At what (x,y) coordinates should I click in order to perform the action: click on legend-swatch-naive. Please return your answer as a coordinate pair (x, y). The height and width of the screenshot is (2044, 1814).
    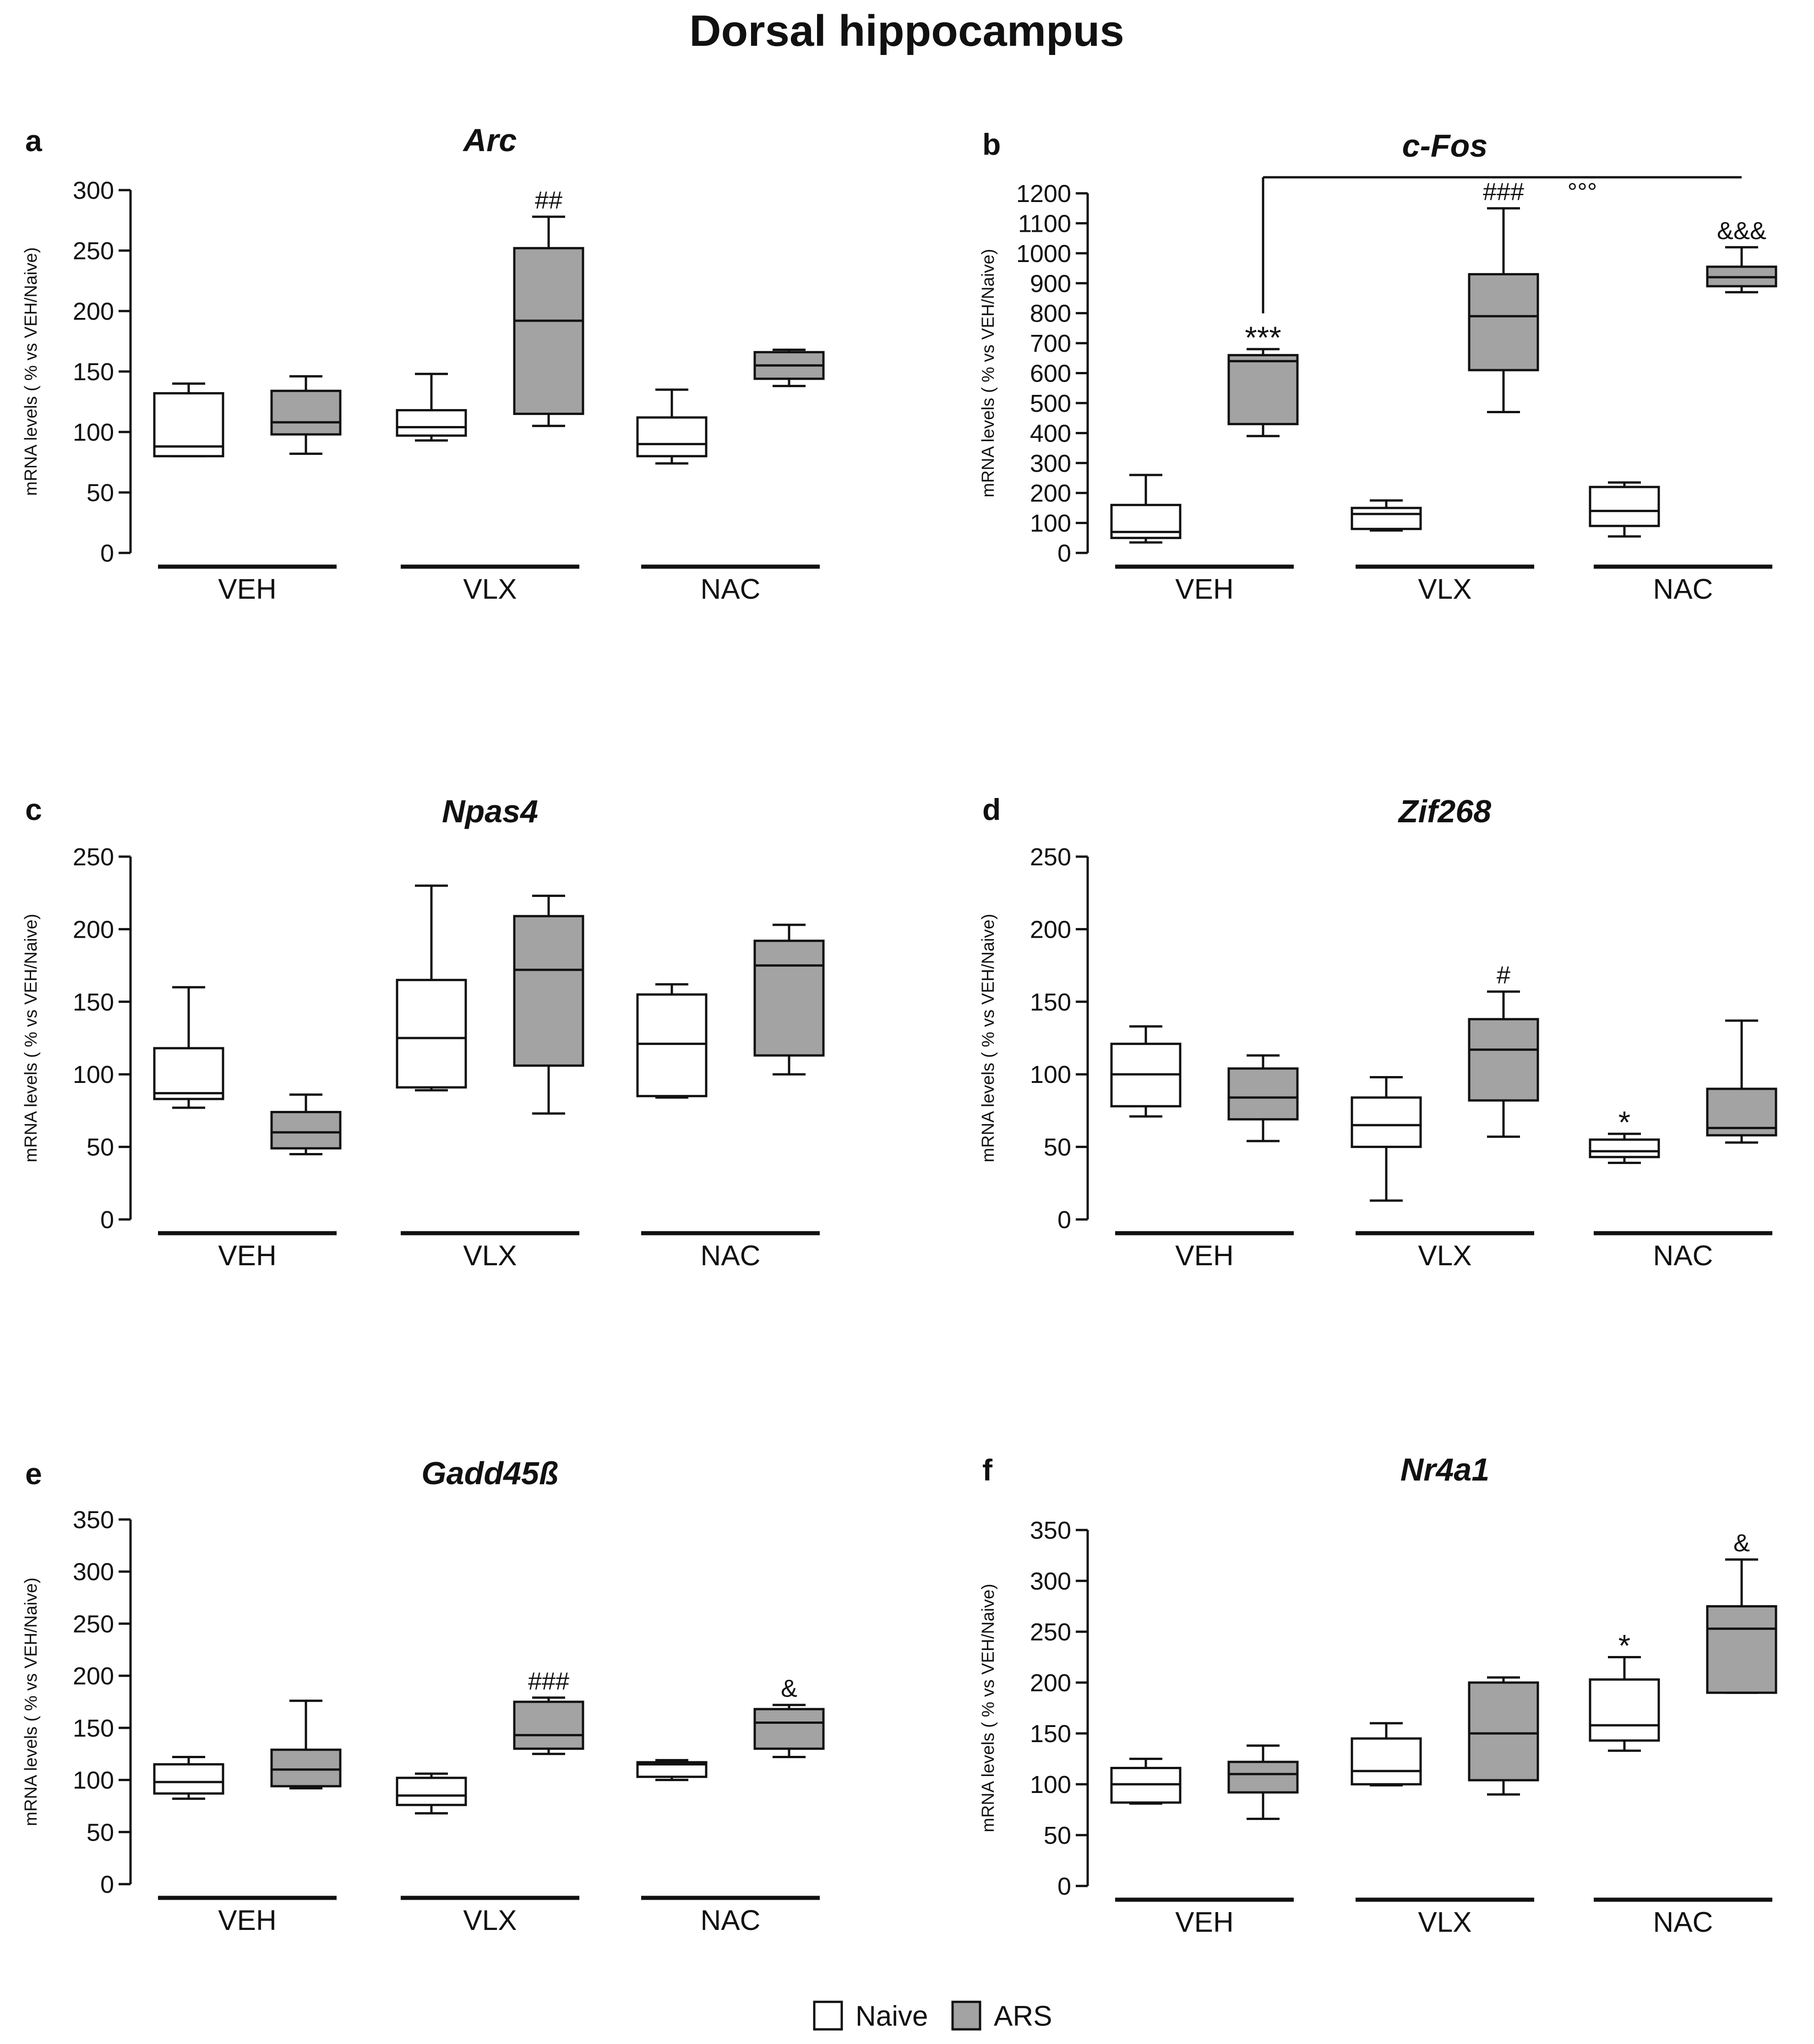
    Looking at the image, I should click on (828, 2016).